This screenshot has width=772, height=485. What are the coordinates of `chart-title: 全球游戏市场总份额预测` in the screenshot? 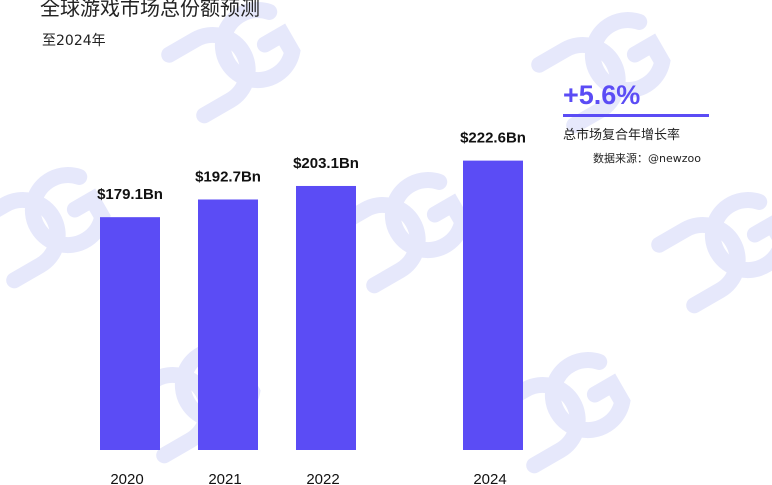 It's located at (150, 10).